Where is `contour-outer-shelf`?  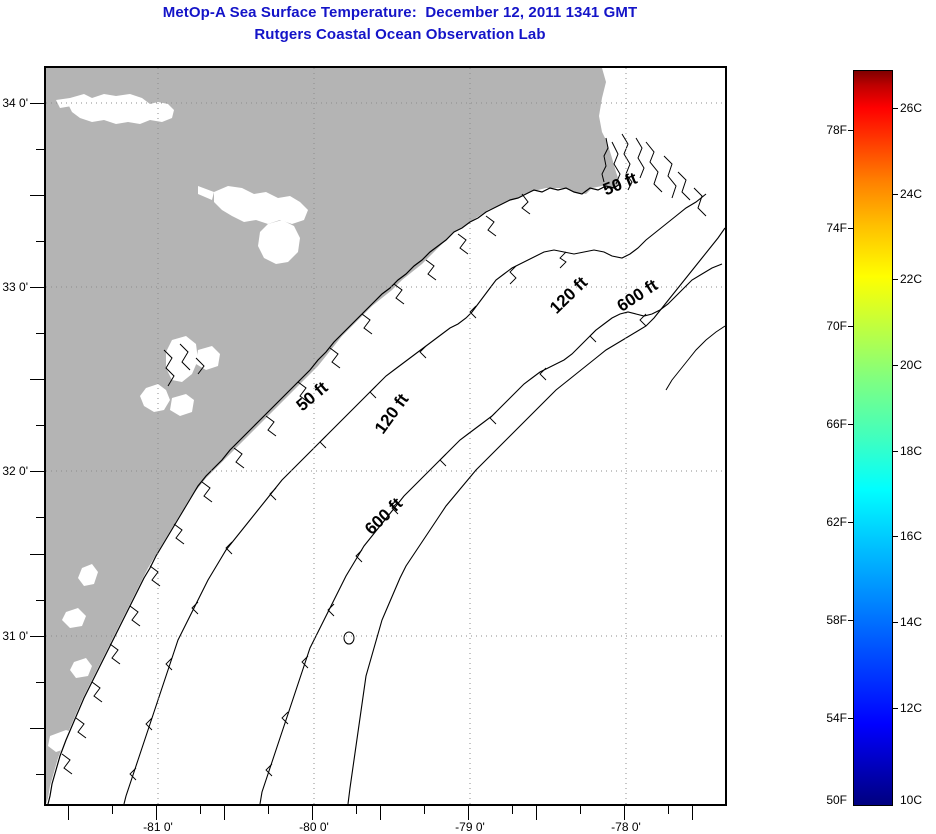
contour-outer-shelf is located at coordinates (695, 358).